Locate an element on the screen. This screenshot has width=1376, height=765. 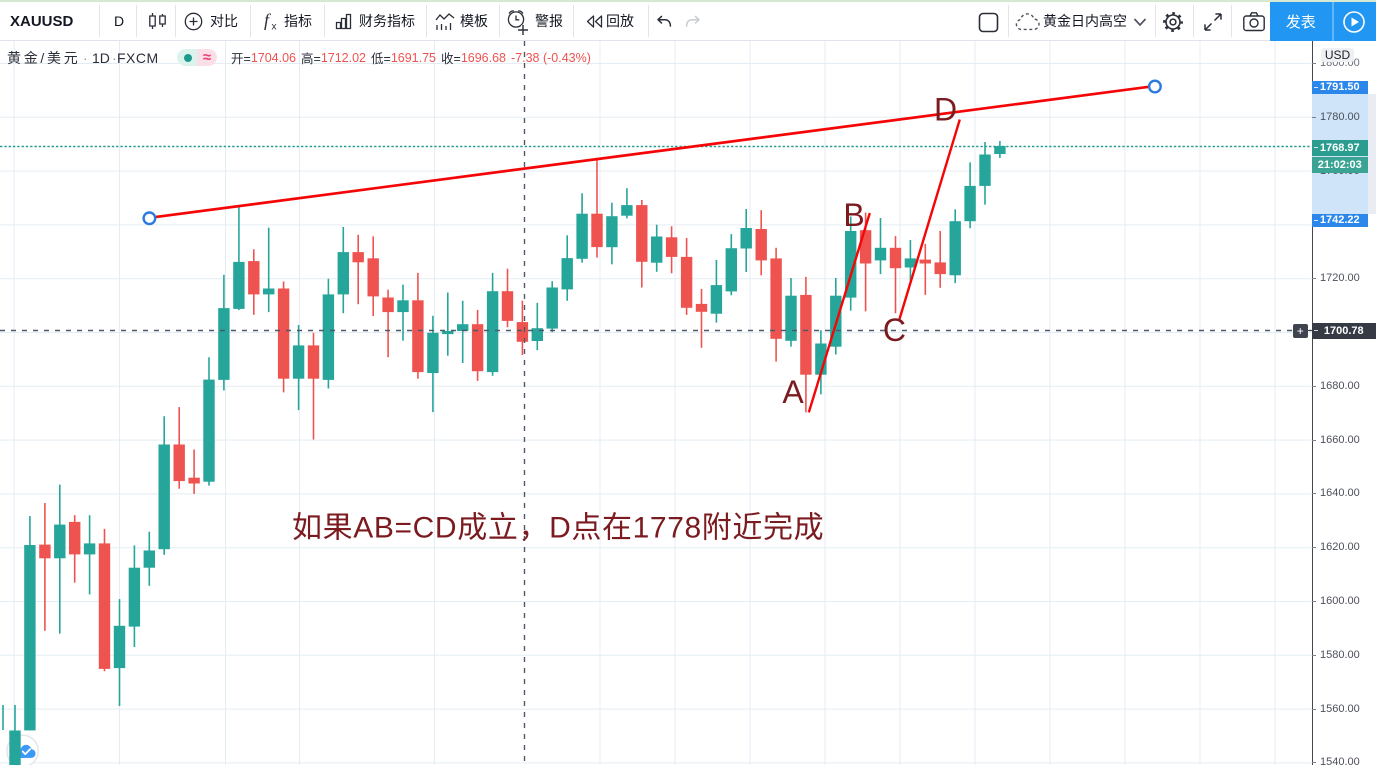
svg-text: f is located at coordinates (268, 20).